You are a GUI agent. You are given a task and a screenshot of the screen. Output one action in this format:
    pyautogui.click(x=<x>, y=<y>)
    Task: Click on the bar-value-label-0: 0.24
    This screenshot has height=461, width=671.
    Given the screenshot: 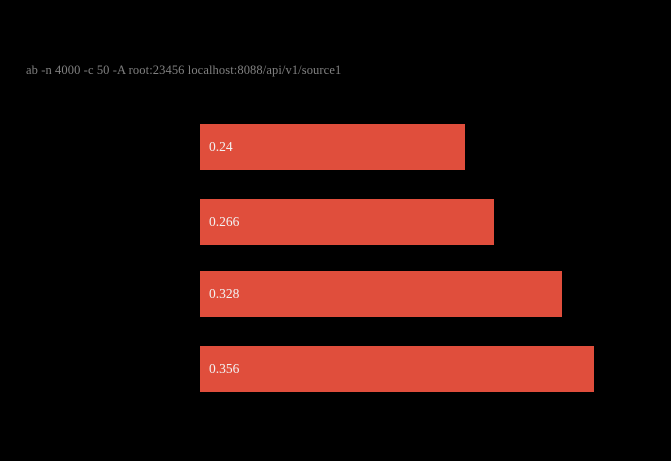 What is the action you would take?
    pyautogui.click(x=221, y=146)
    